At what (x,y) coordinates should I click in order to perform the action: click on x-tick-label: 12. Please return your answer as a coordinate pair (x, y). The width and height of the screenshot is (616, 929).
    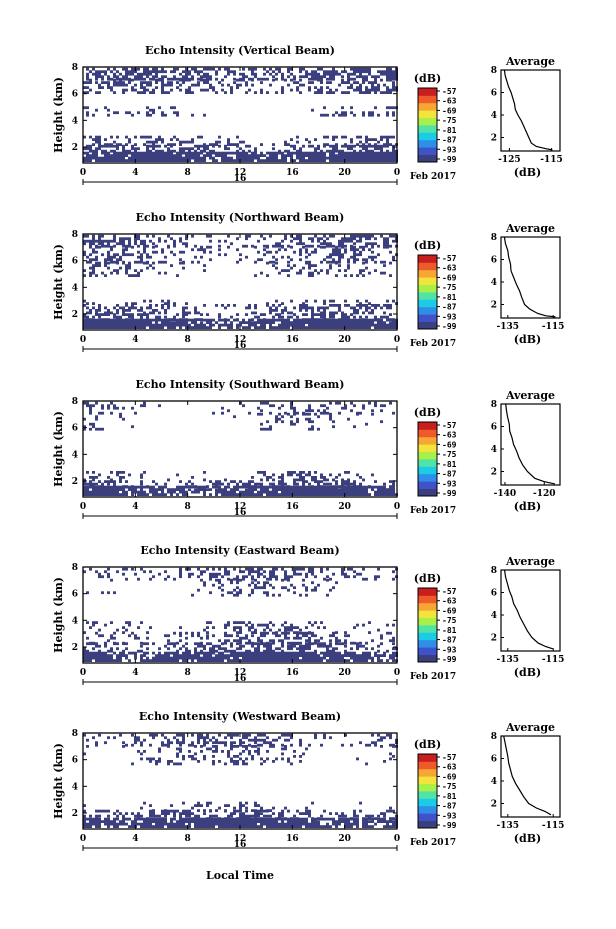
    Looking at the image, I should click on (240, 340).